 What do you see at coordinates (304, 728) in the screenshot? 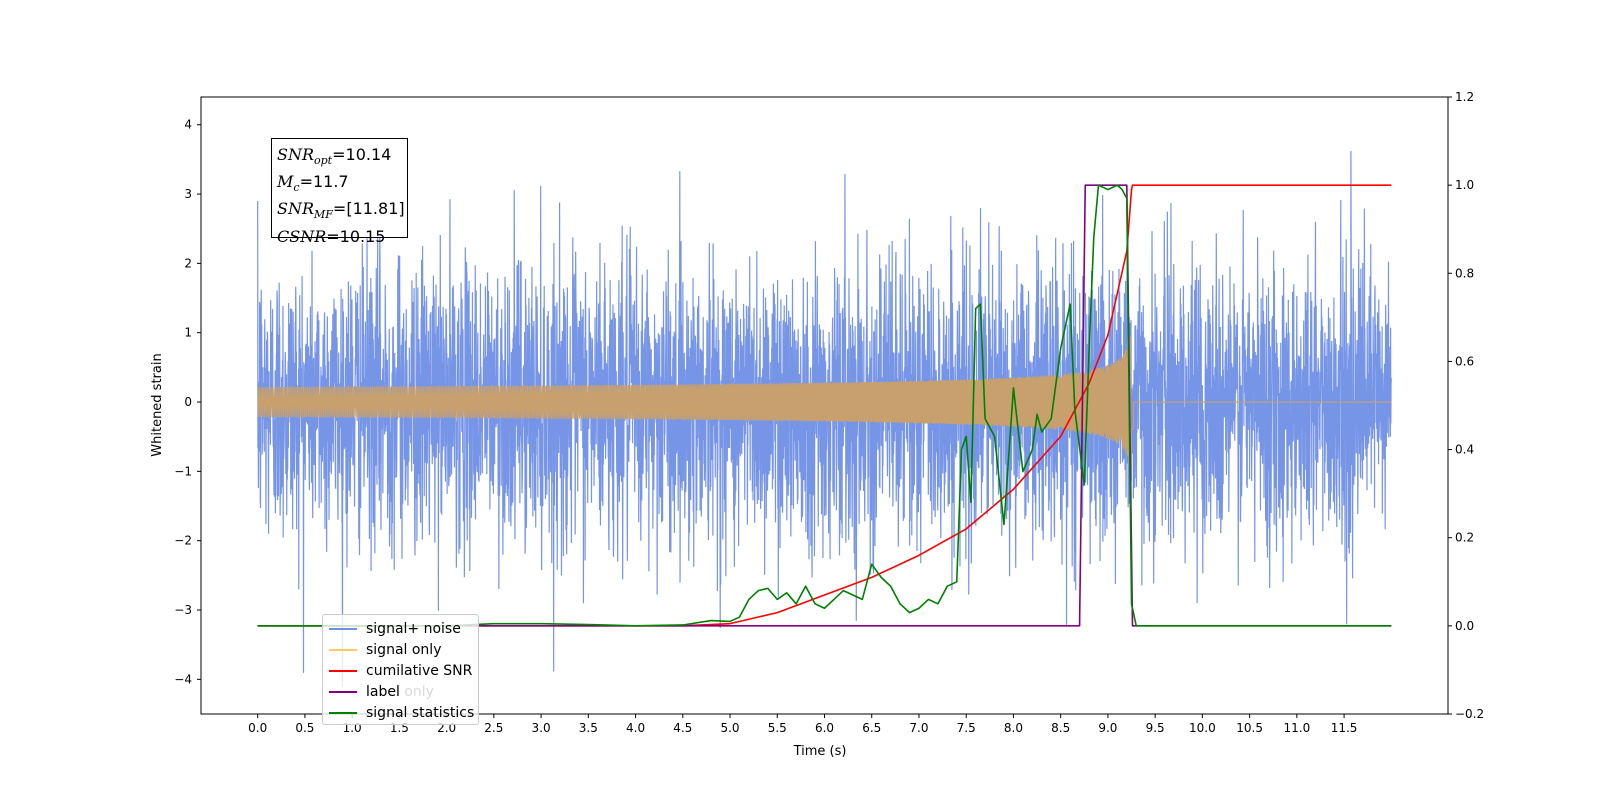
I see `x-tick-label: 0.5` at bounding box center [304, 728].